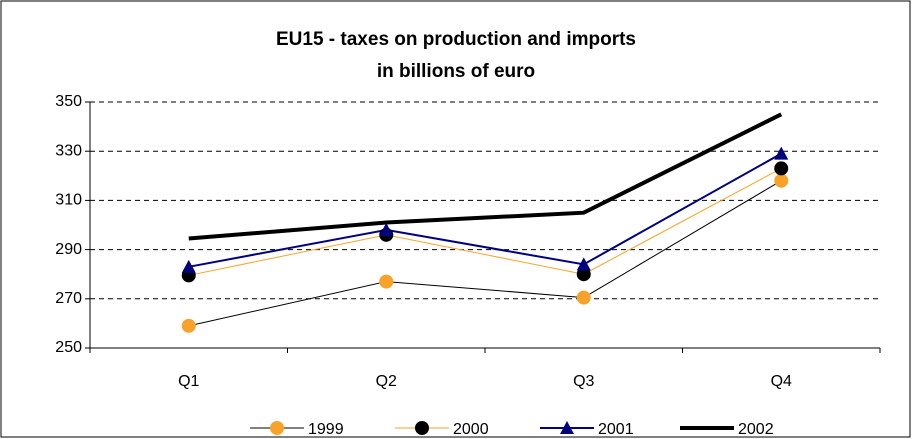 The width and height of the screenshot is (912, 439). What do you see at coordinates (68, 249) in the screenshot?
I see `y-tick-label: 290` at bounding box center [68, 249].